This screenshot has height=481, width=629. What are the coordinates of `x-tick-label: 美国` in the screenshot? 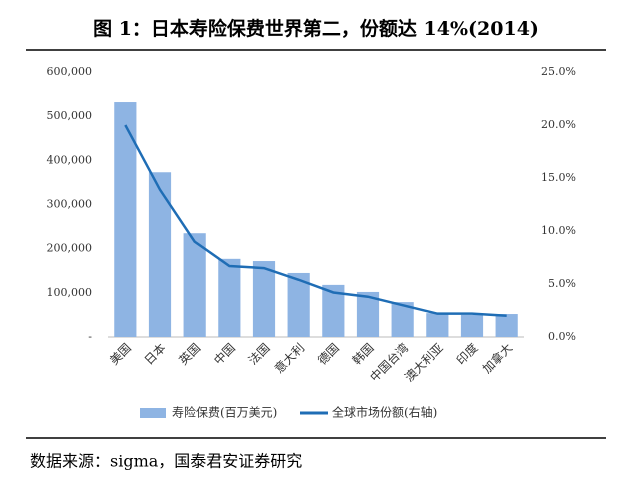 It's located at (120, 354).